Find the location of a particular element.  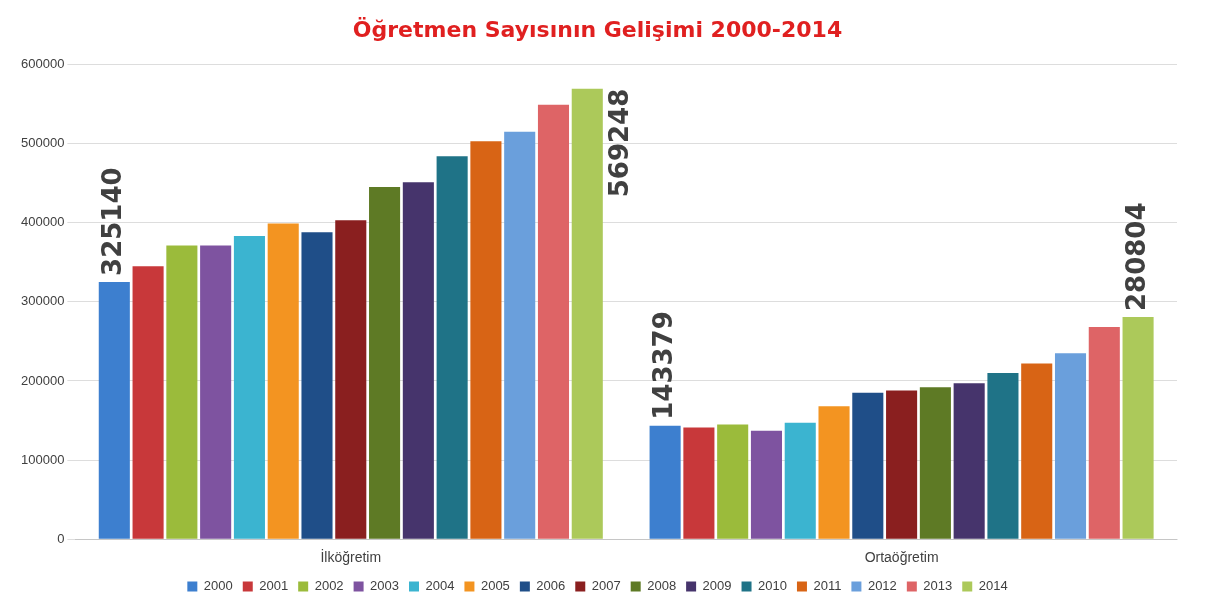

y-tick-label: 400000 is located at coordinates (42, 222).